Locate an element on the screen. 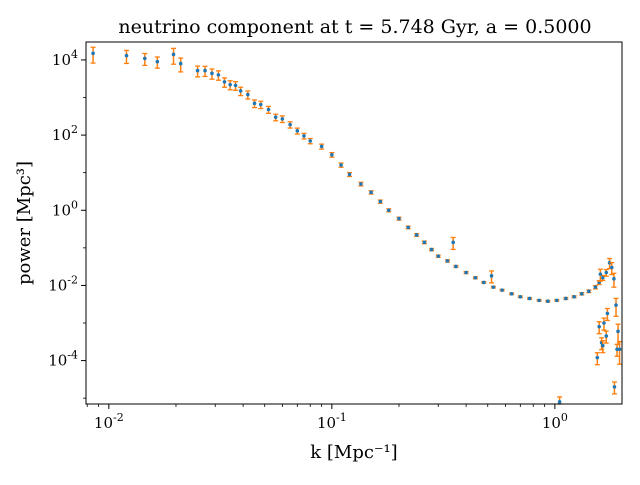 This screenshot has width=640, height=485. y-axis-label: power [Mpc³] is located at coordinates (24, 223).